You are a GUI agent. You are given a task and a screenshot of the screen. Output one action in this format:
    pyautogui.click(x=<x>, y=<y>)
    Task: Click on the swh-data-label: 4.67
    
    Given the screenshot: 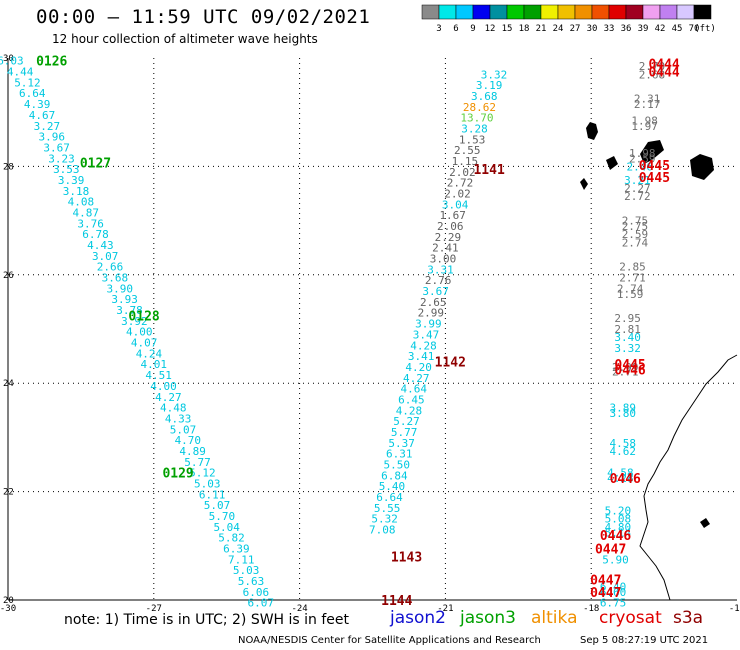 What is the action you would take?
    pyautogui.click(x=42, y=115)
    